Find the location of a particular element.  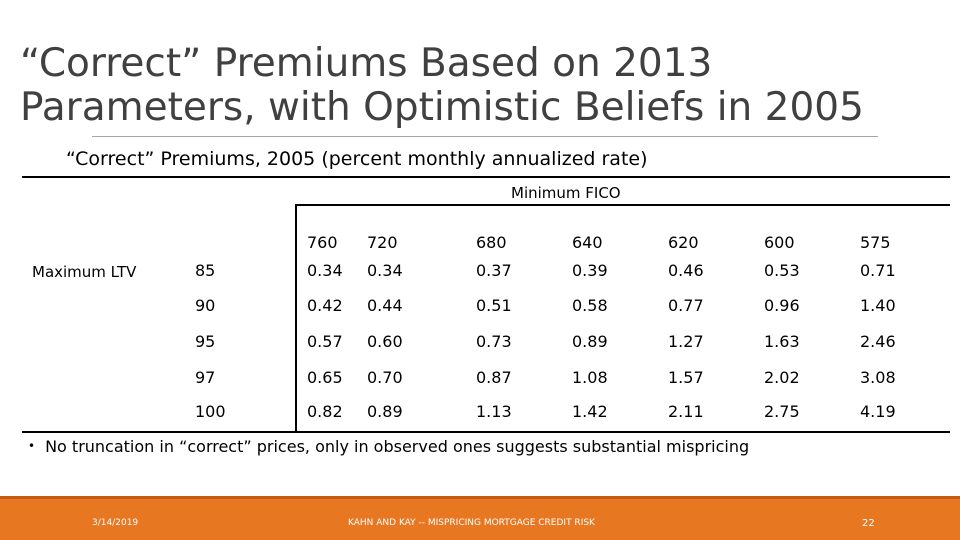

premium-cell: 1.42 is located at coordinates (590, 411).